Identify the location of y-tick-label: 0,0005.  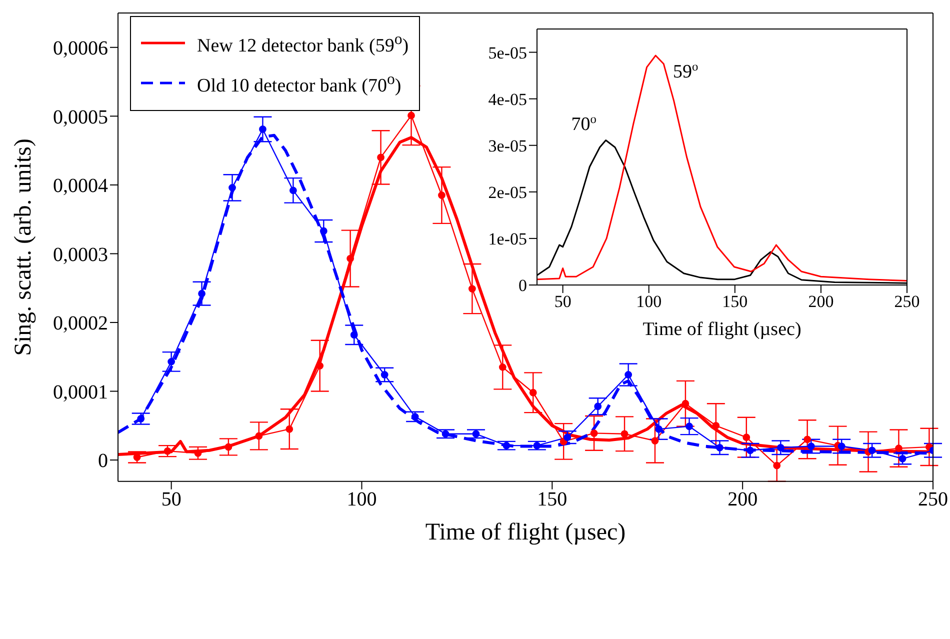
(80, 117).